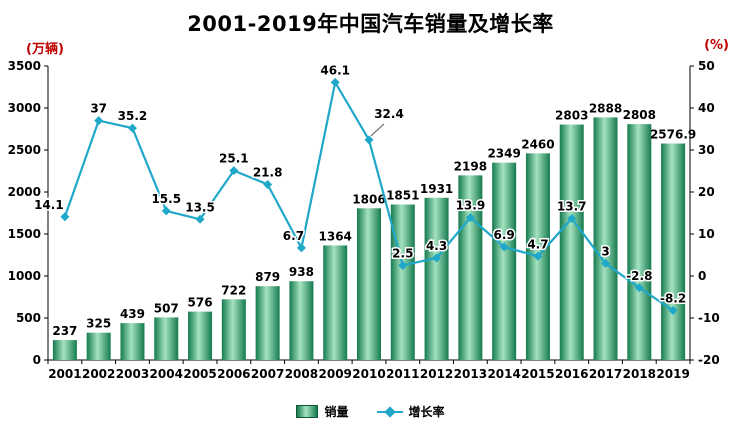  Describe the element at coordinates (293, 236) in the screenshot. I see `svg-text: 6.7` at that location.